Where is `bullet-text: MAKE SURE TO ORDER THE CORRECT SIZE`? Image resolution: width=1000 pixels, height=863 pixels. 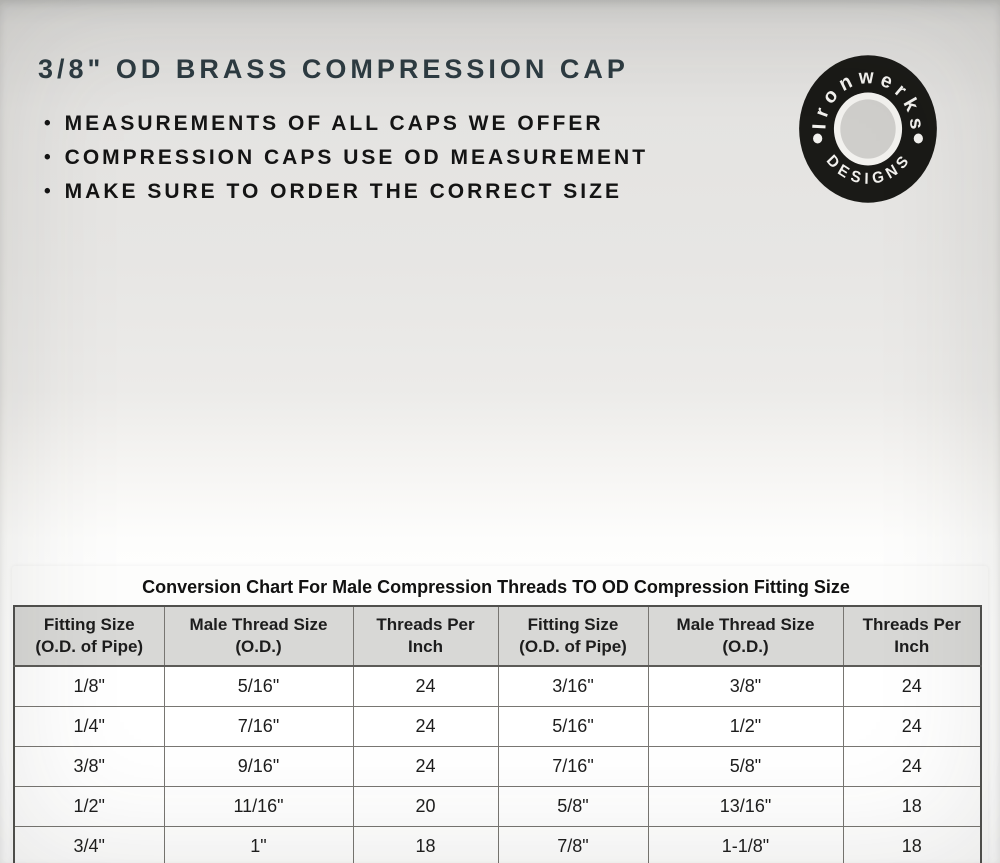
bullet-text: MAKE SURE TO ORDER THE CORRECT SIZE is located at coordinates (343, 191).